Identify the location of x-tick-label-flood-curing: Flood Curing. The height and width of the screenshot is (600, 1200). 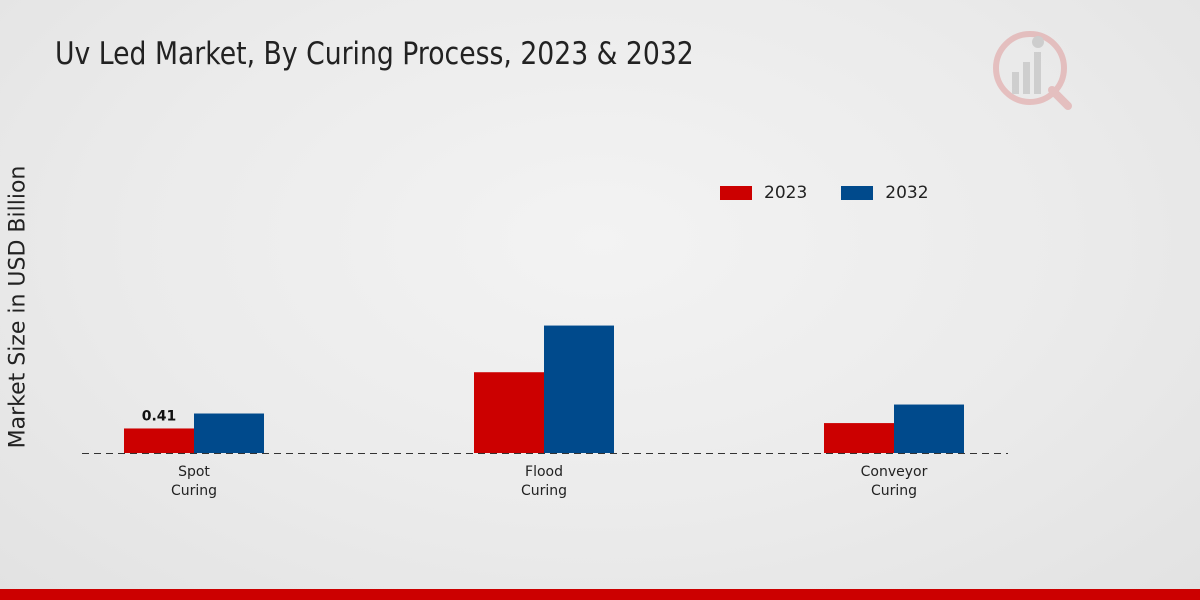
(544, 481).